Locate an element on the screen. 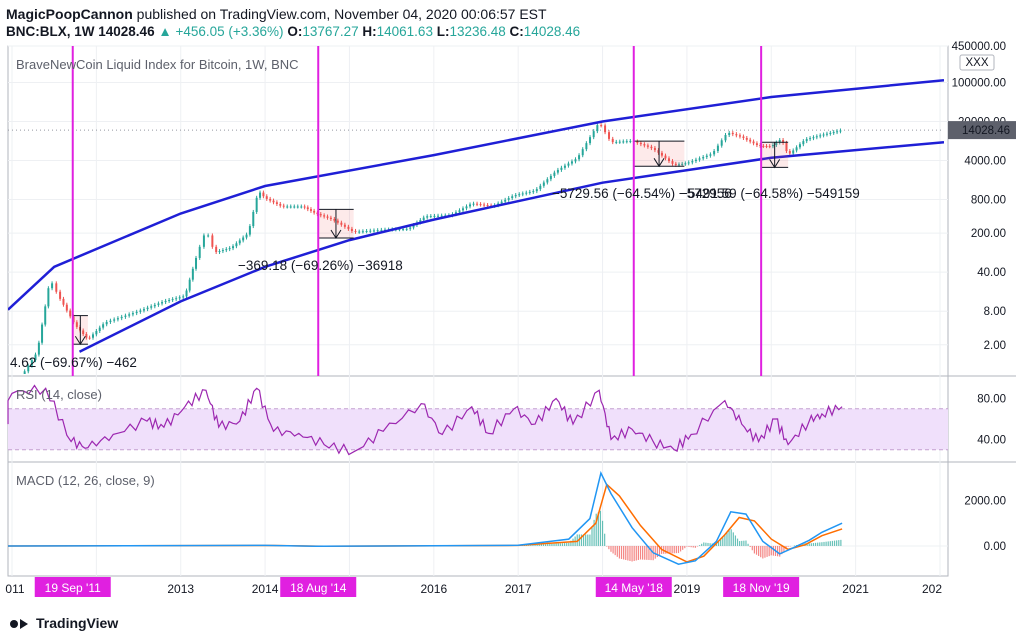 The height and width of the screenshot is (641, 1024). macd-line is located at coordinates (425, 517).